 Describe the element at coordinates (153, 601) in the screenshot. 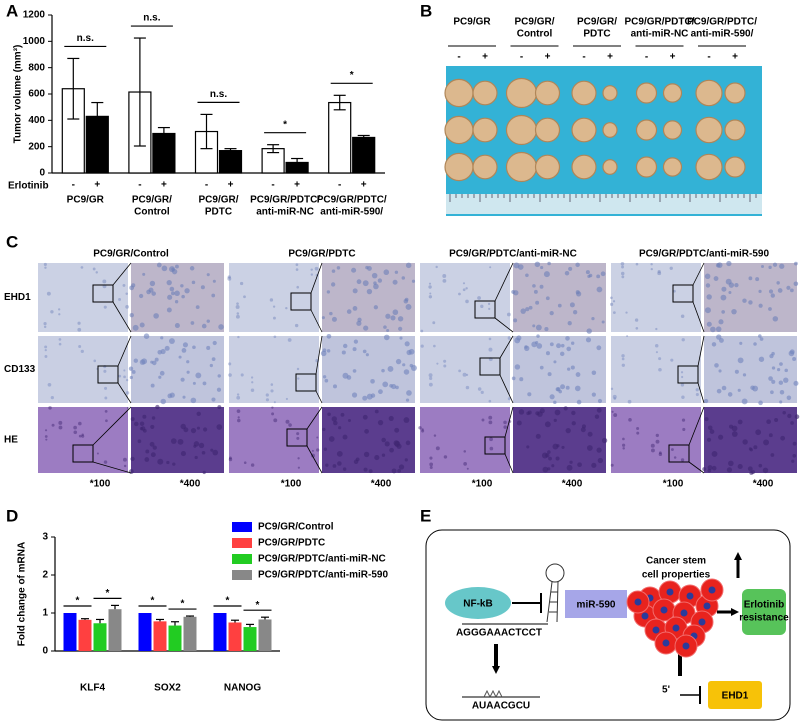

I see `significance-label: *` at that location.